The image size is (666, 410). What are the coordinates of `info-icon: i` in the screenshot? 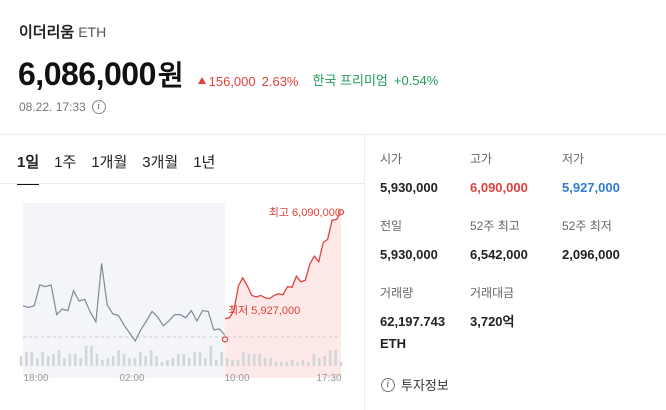 It's located at (388, 384).